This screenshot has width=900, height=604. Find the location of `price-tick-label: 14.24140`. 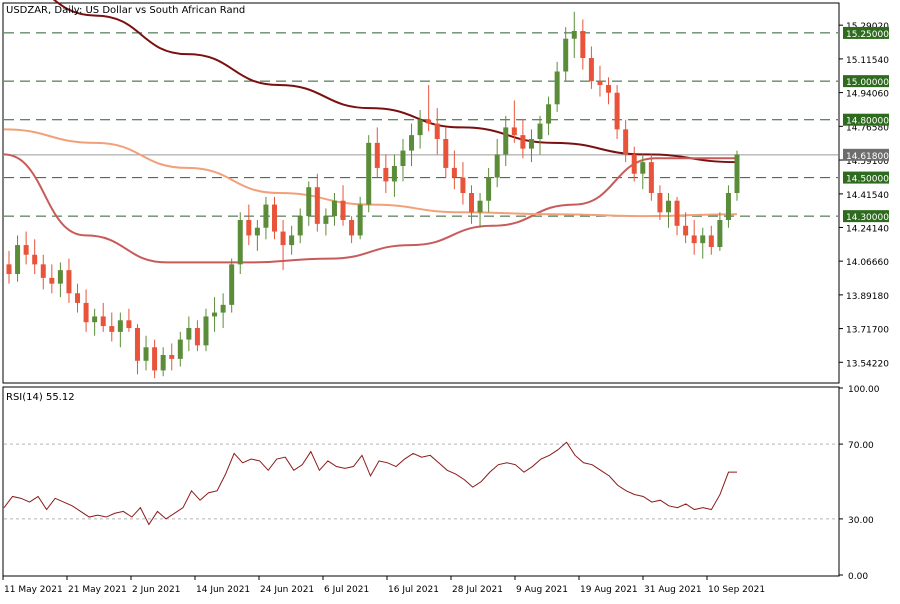

price-tick-label: 14.24140 is located at coordinates (867, 229).